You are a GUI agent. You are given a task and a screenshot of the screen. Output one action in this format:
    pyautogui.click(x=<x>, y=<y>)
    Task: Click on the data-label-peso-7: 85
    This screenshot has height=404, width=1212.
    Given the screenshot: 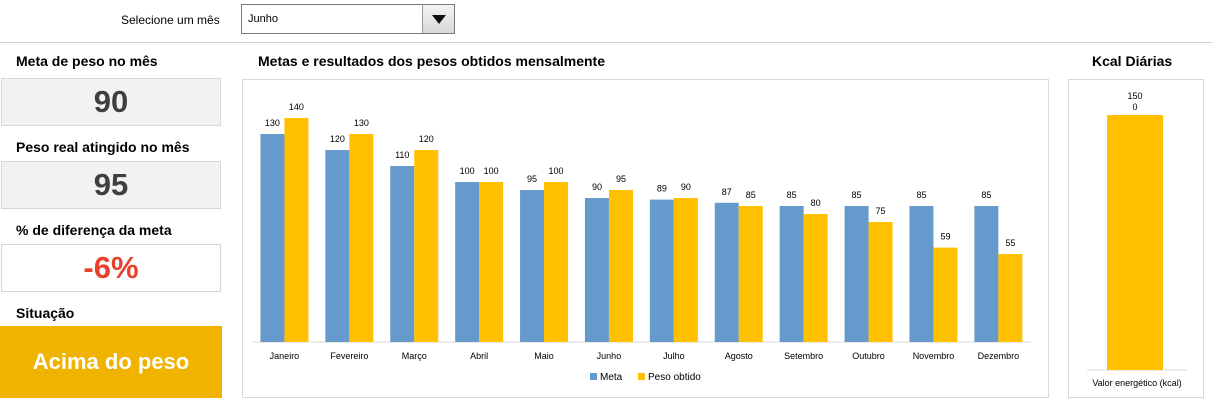 What is the action you would take?
    pyautogui.click(x=751, y=195)
    